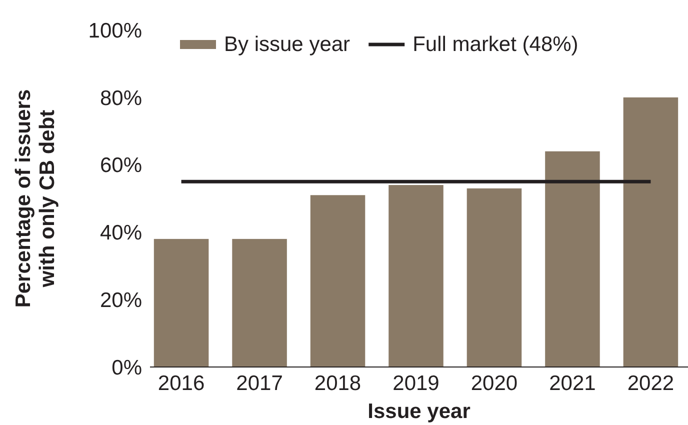 This screenshot has width=688, height=425. Describe the element at coordinates (338, 383) in the screenshot. I see `x-tick-label: 2018` at that location.